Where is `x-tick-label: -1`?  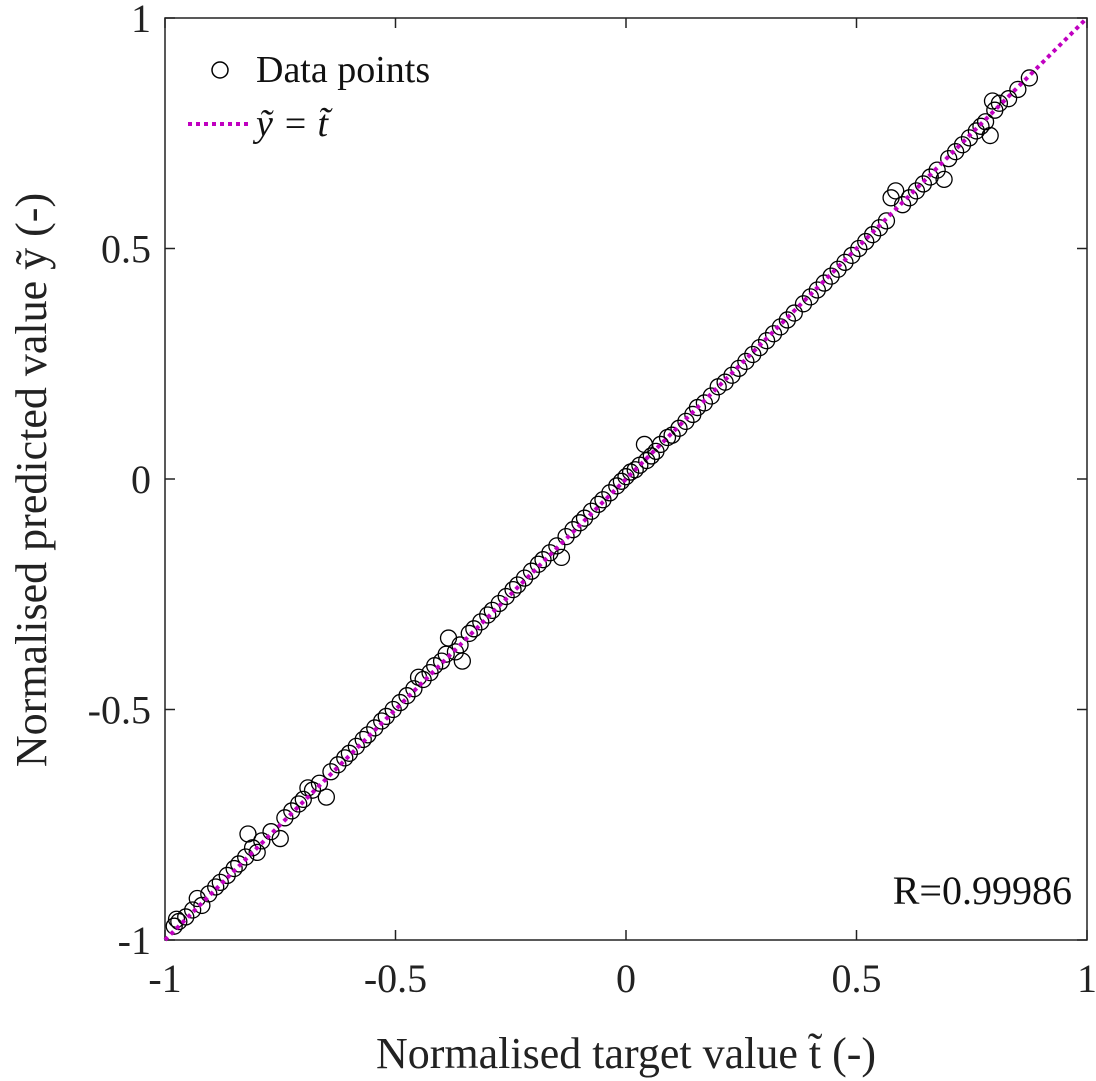 x-tick-label: -1 is located at coordinates (164, 978).